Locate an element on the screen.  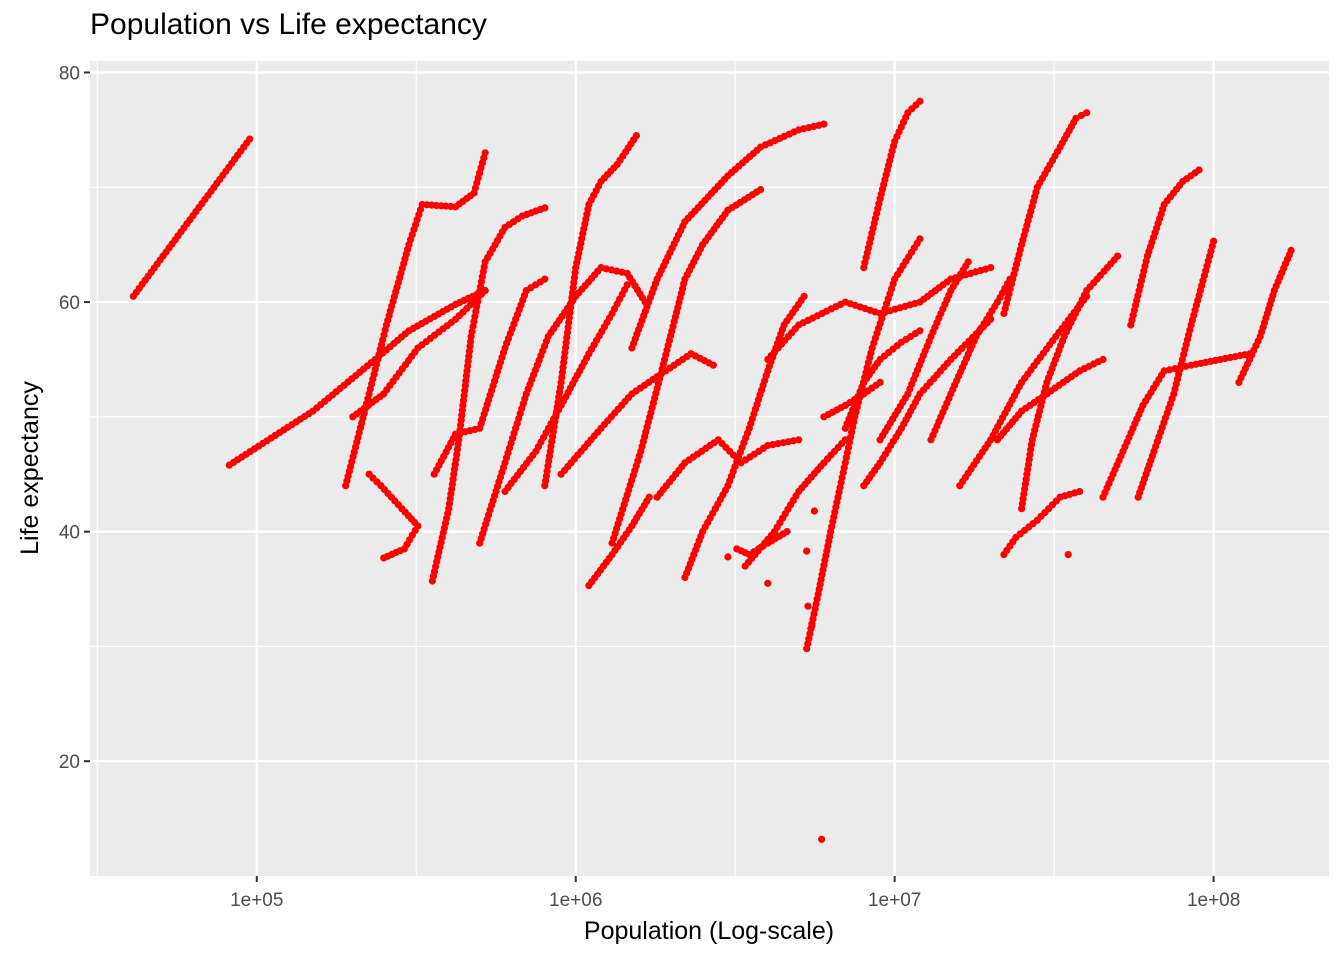
x-tick-label: 1e+07 is located at coordinates (894, 900).